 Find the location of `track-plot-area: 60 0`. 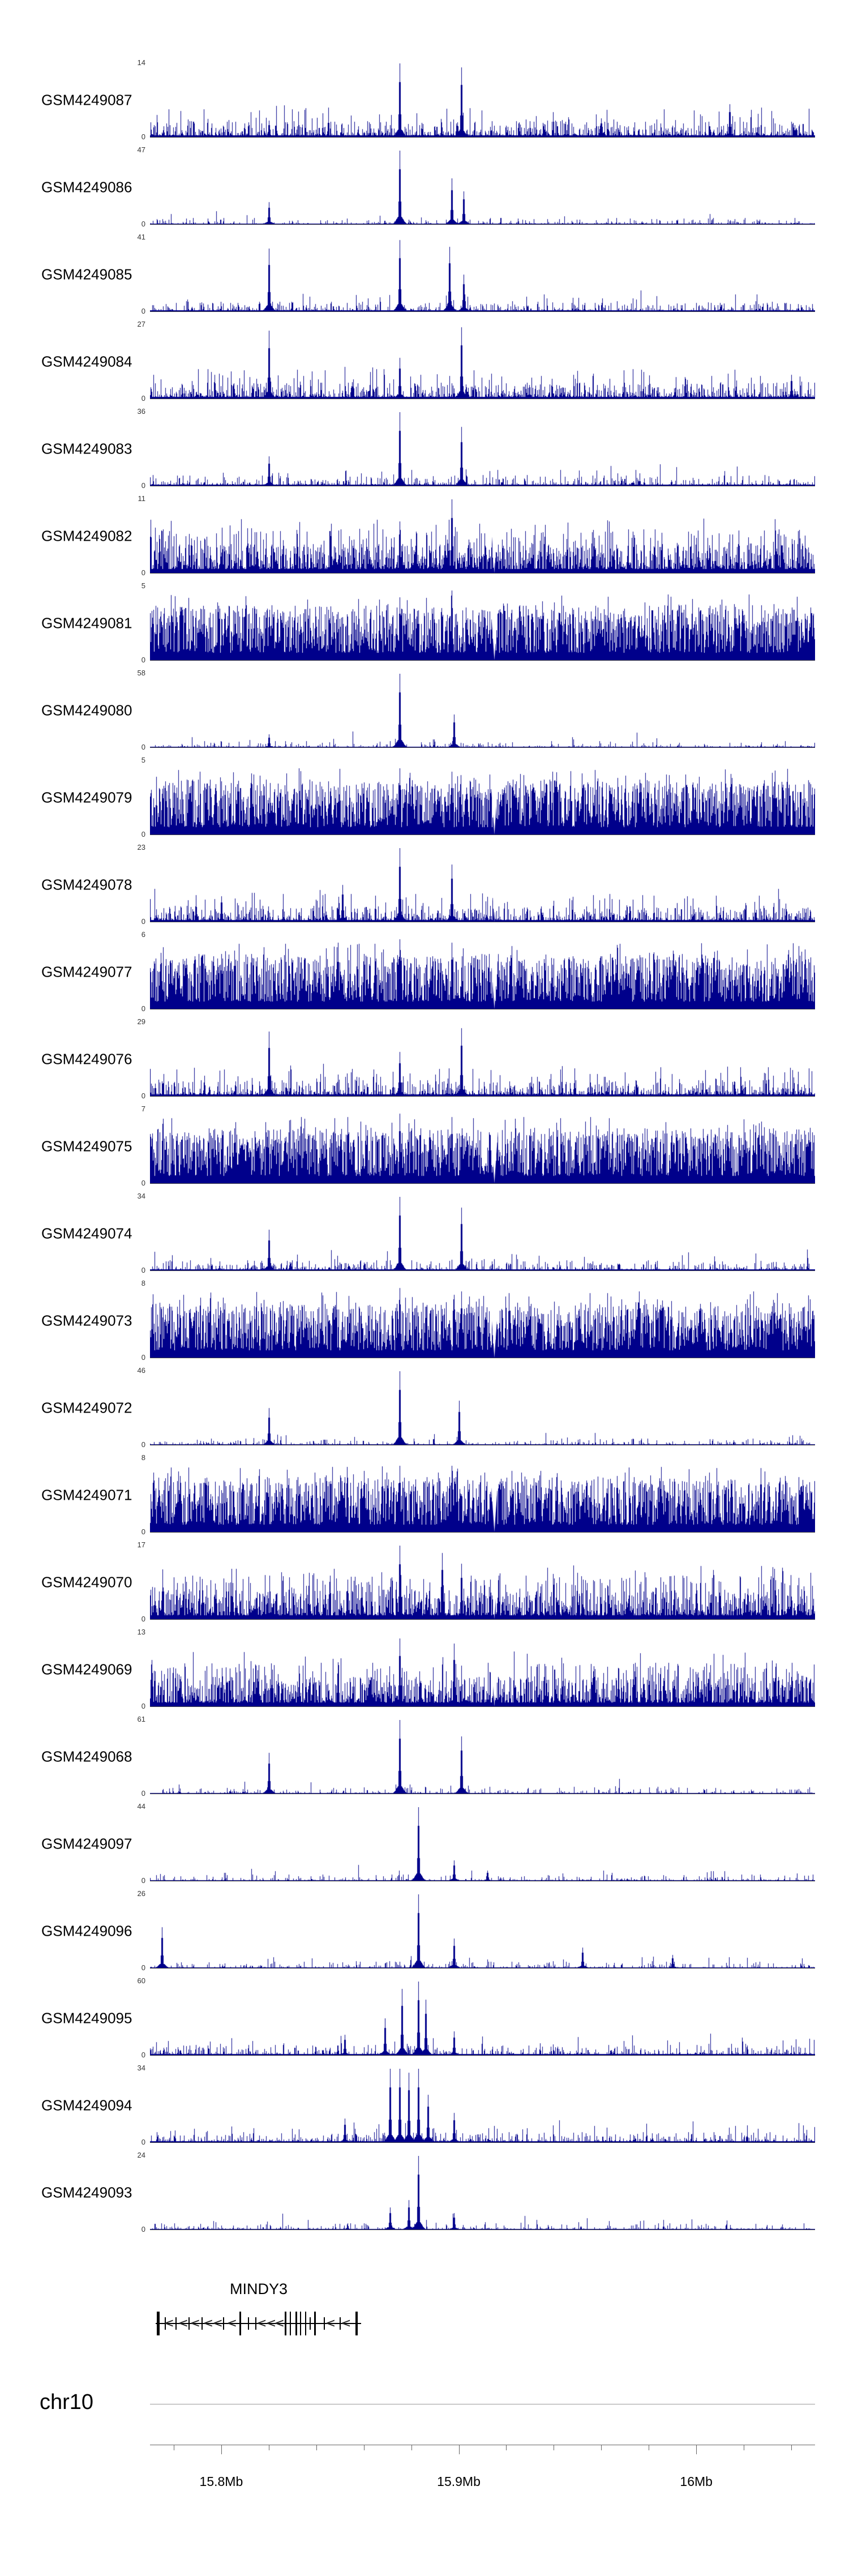

track-plot-area: 60 0 is located at coordinates (476, 2017).